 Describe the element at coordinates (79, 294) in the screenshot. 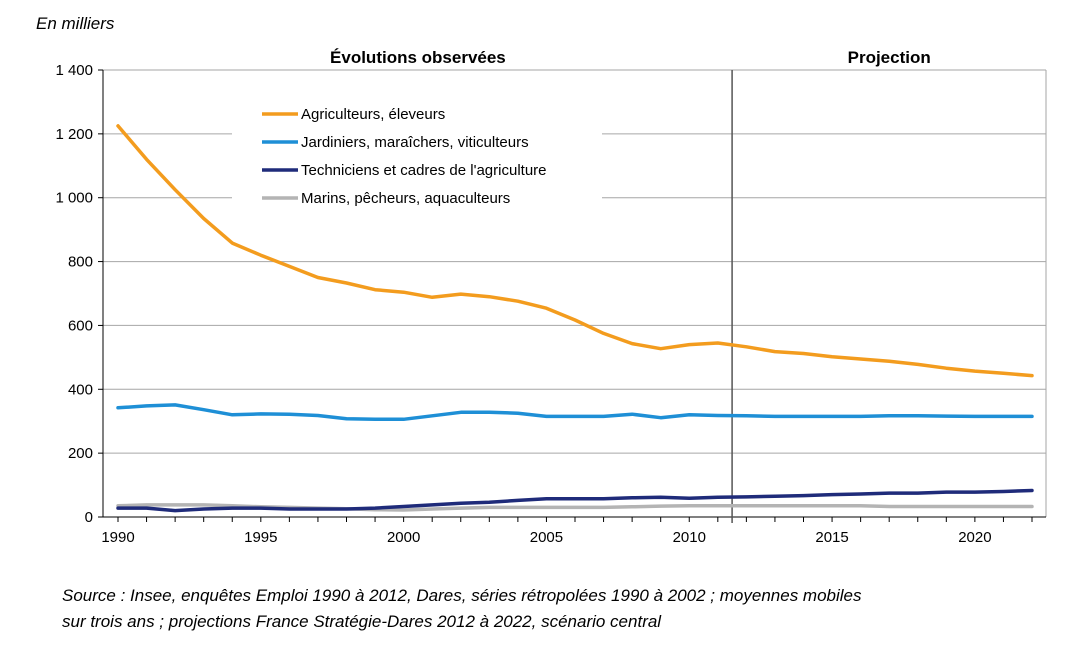

I see `y-axis-ticks: 0 200 400 600 800 1 000 1 200 1 400` at that location.